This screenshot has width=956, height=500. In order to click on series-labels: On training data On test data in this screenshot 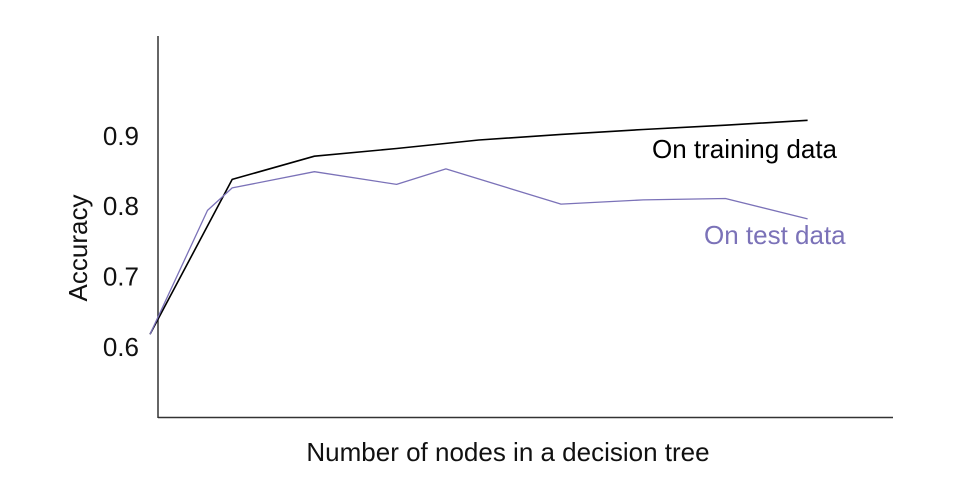, I will do `click(749, 192)`.